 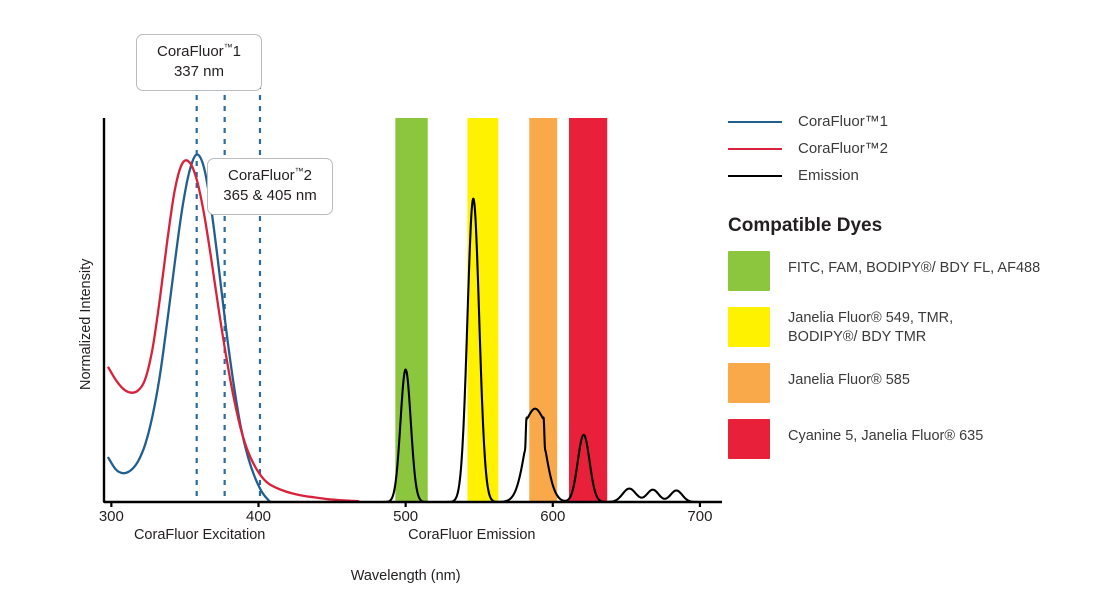 I want to click on legend-item-corafluor-2: CoraFluor™2, so click(x=919, y=148).